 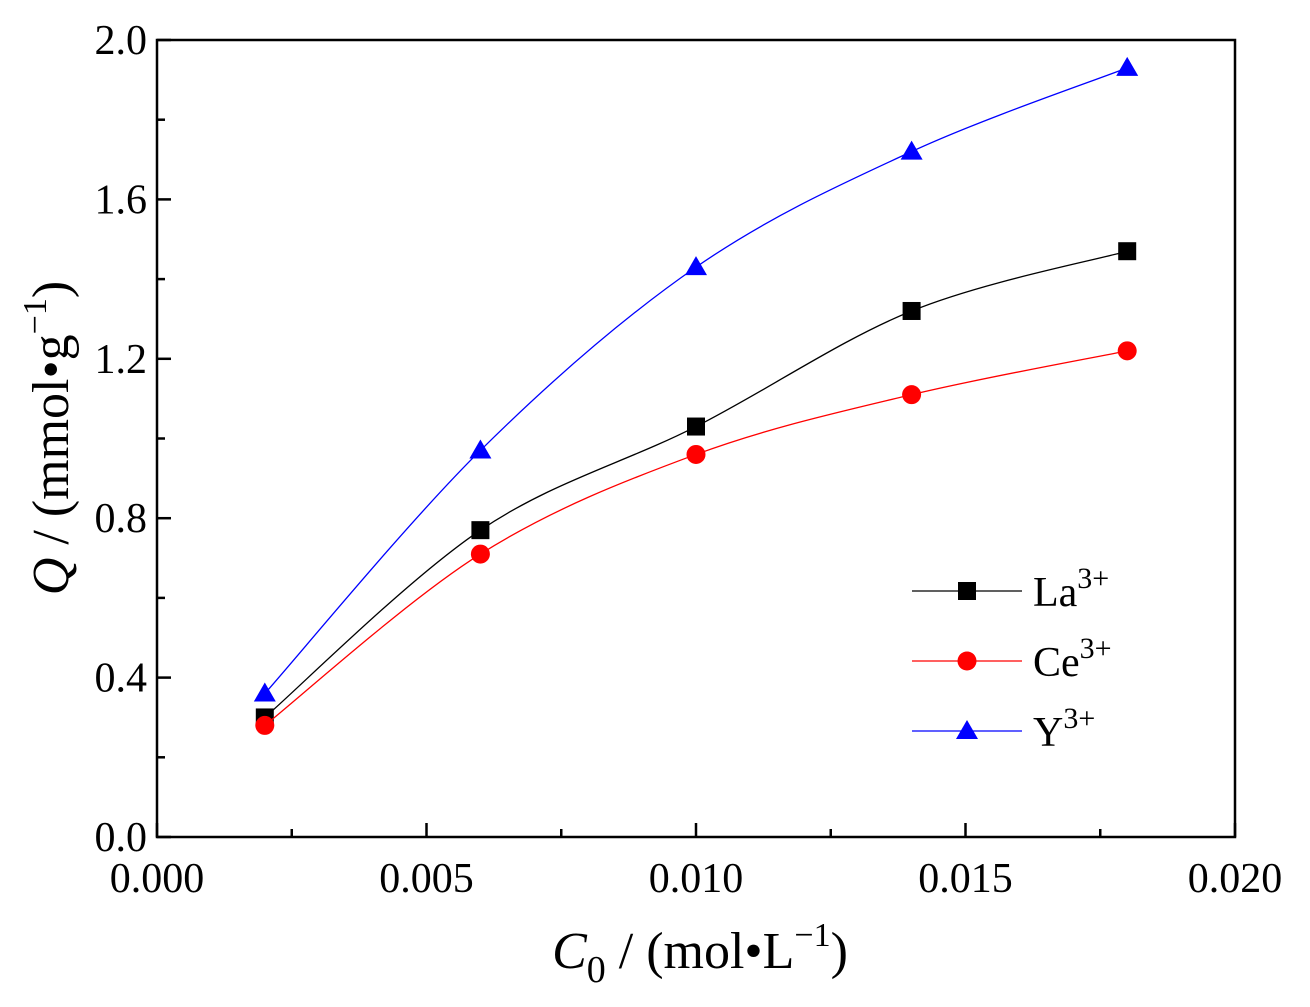 What do you see at coordinates (1048, 733) in the screenshot?
I see `legend-label-base: Y` at bounding box center [1048, 733].